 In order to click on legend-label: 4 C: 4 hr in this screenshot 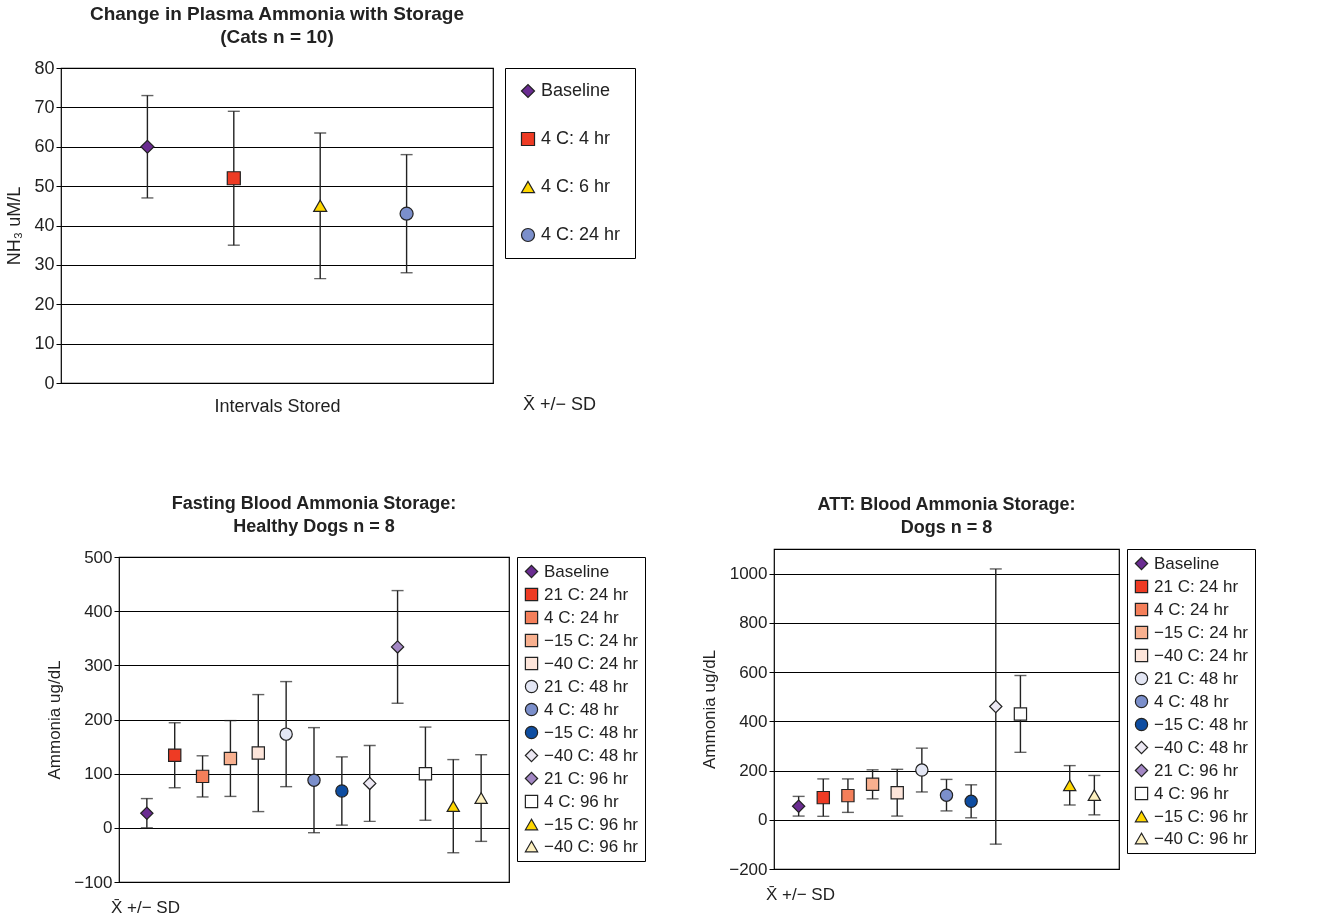, I will do `click(576, 138)`.